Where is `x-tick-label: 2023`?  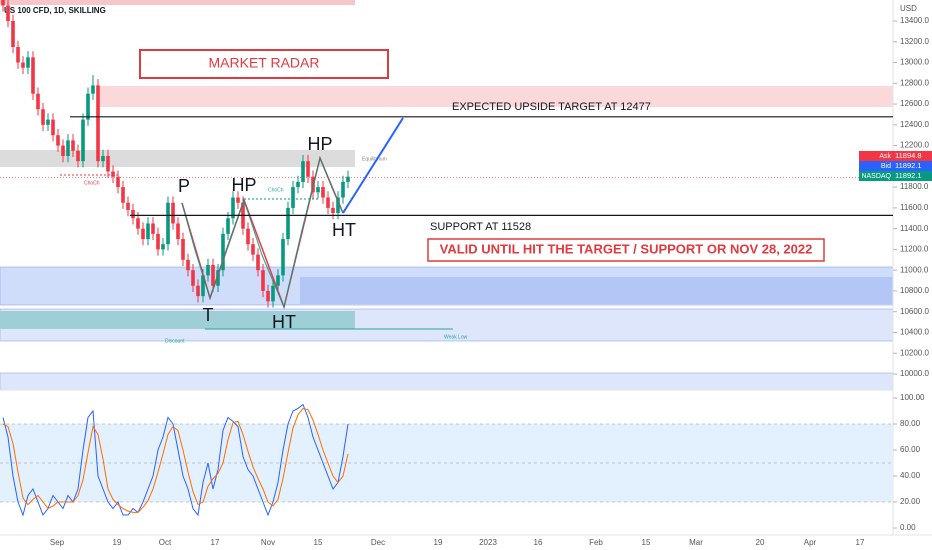 x-tick-label: 2023 is located at coordinates (488, 542).